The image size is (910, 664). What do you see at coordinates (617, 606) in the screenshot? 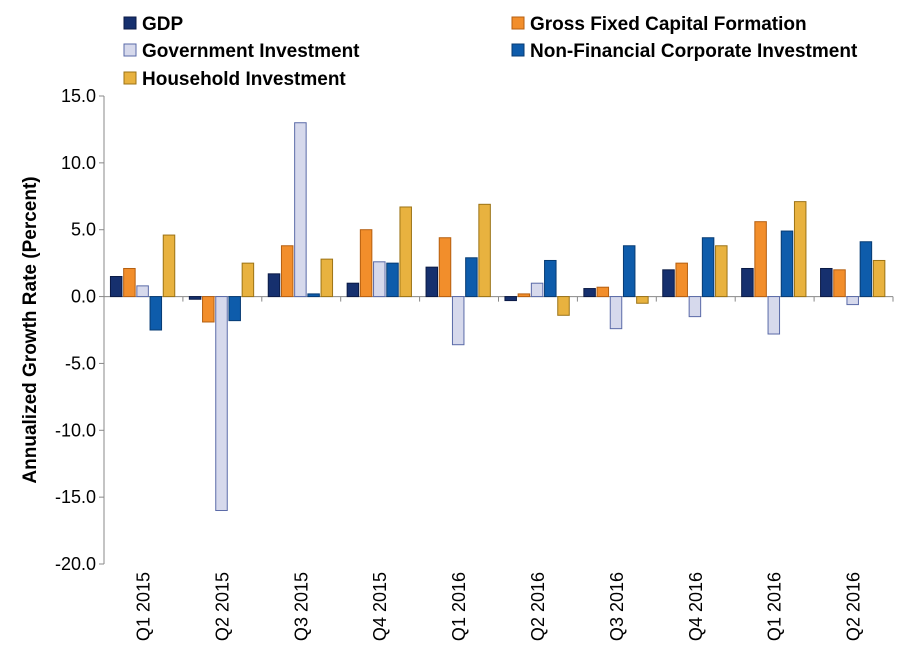
I see `x-tick-label: Q3 2016` at bounding box center [617, 606].